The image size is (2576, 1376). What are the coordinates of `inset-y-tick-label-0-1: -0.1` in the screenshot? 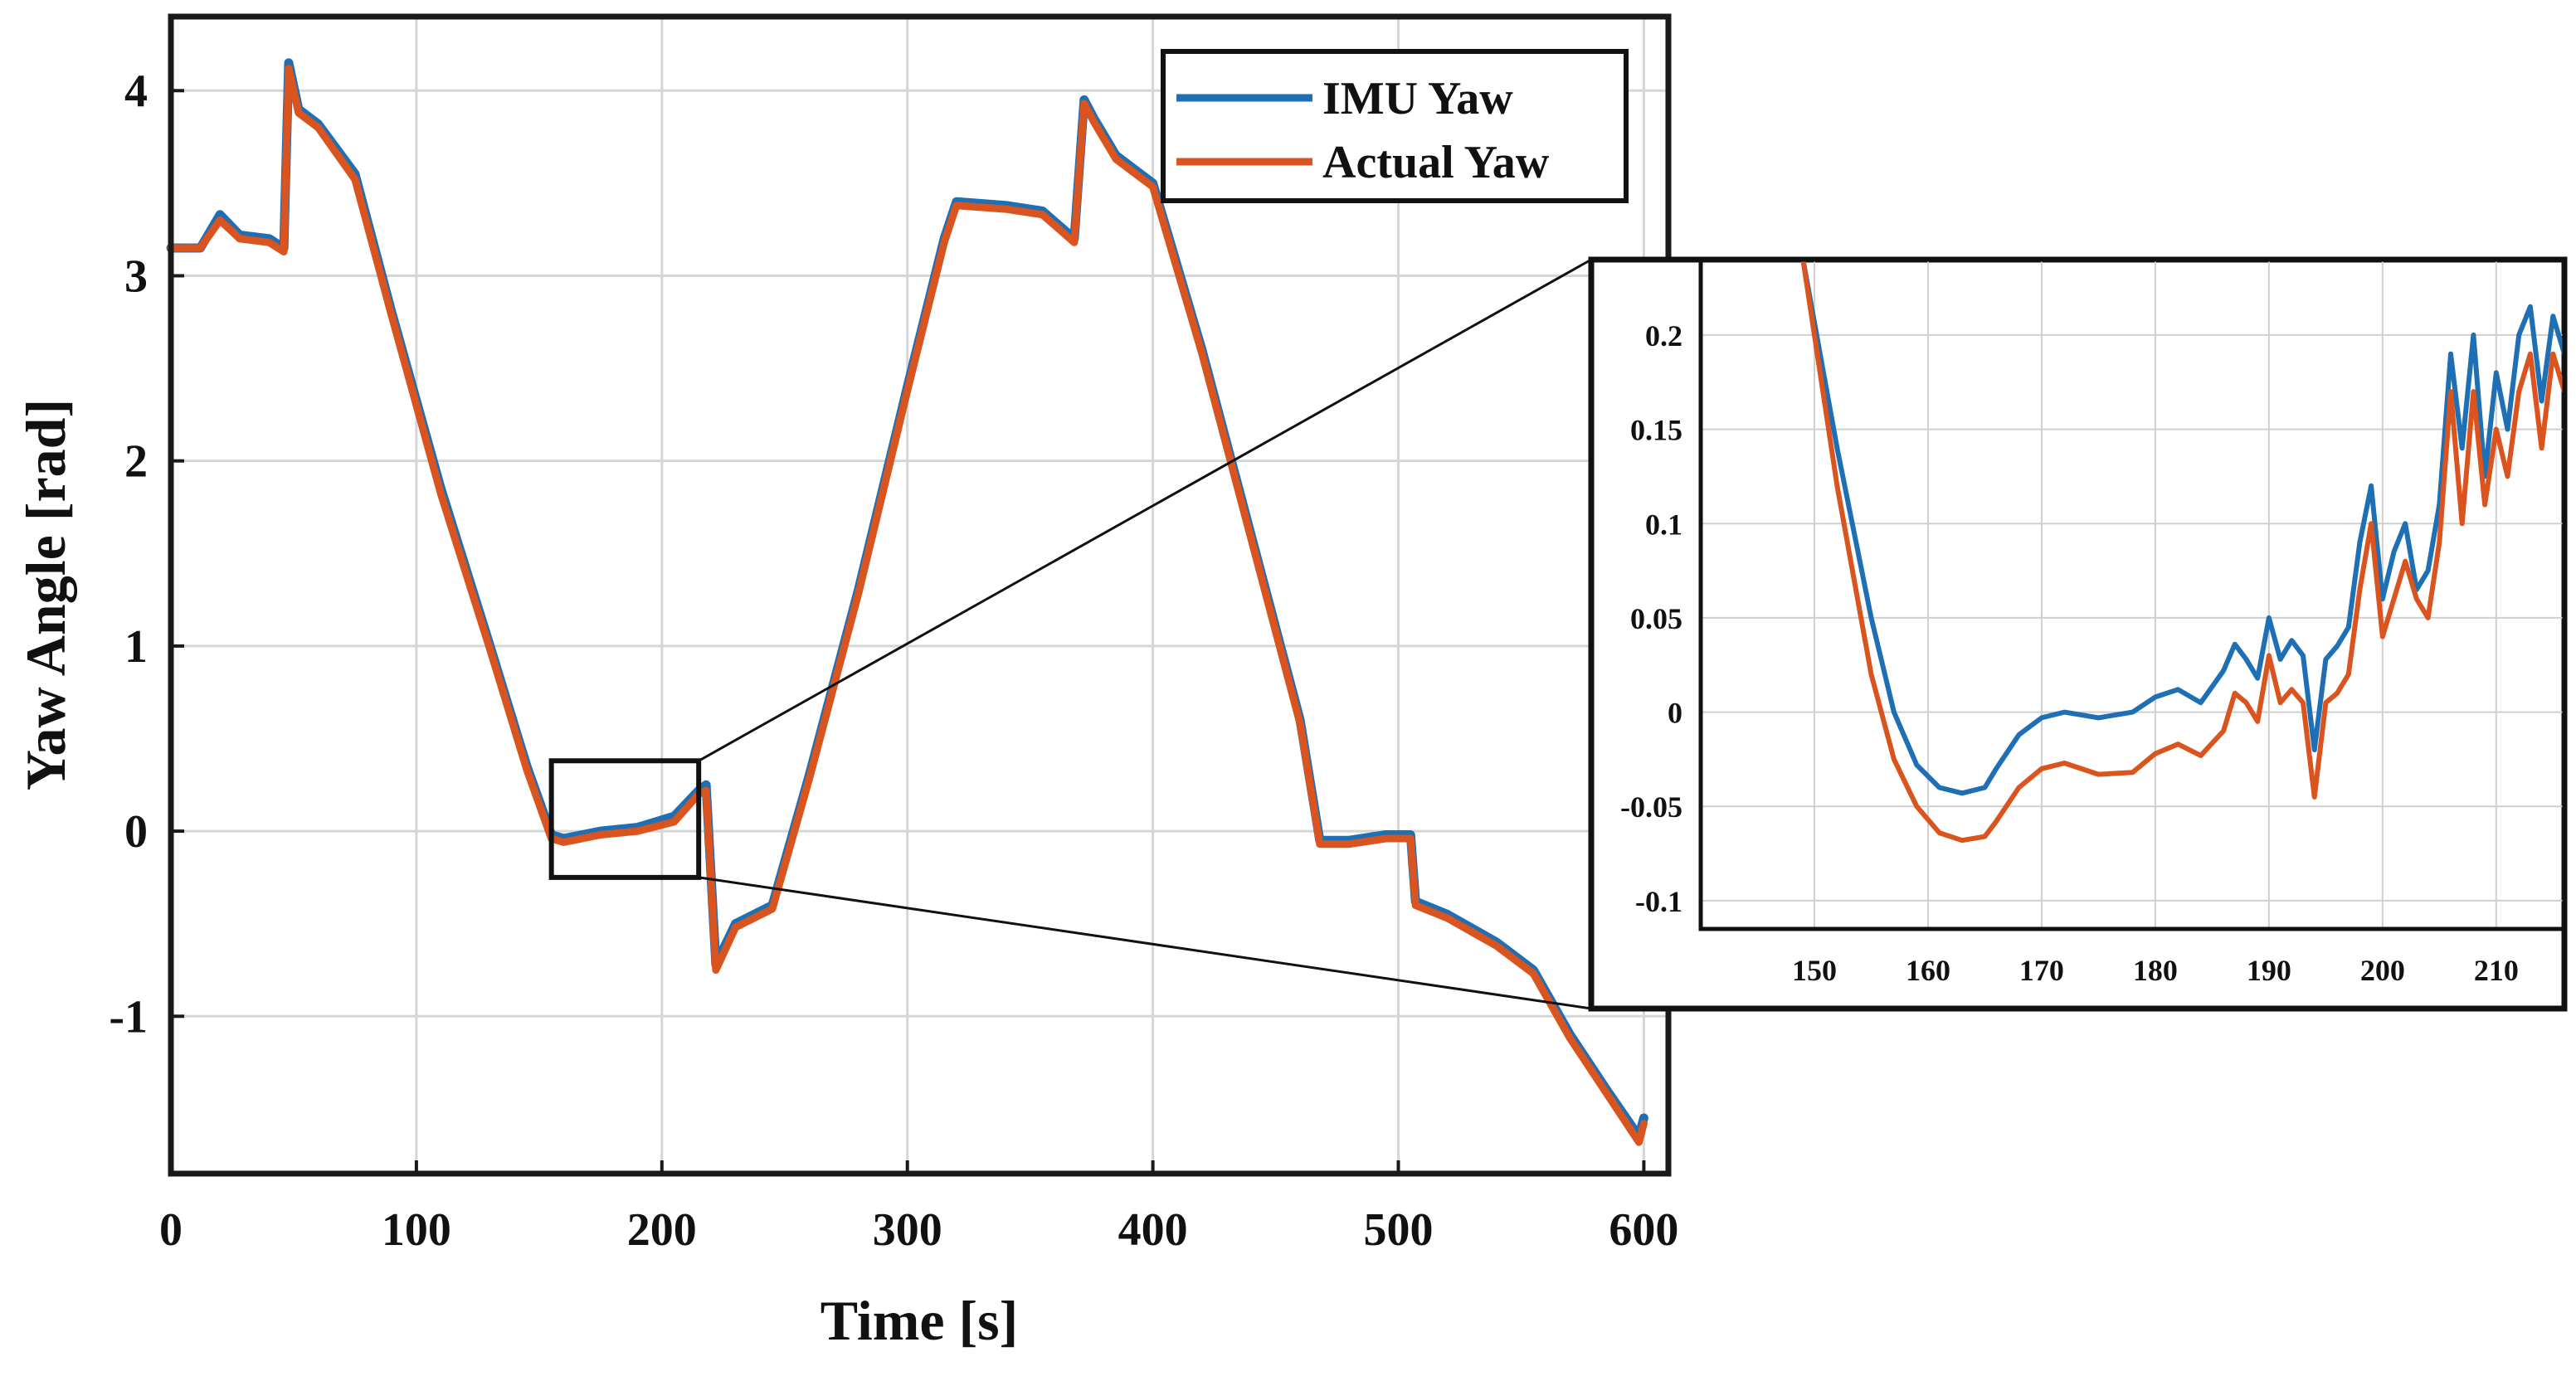 It's located at (1658, 902).